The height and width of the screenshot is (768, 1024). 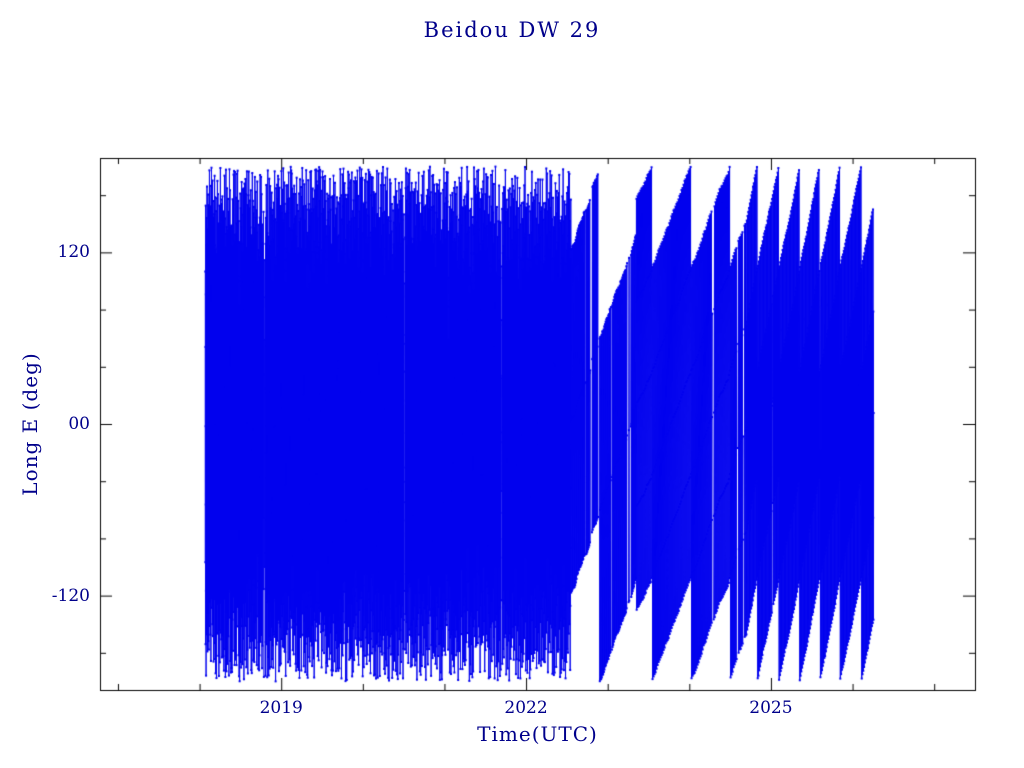 I want to click on x-tick-label: 2025, so click(x=771, y=708).